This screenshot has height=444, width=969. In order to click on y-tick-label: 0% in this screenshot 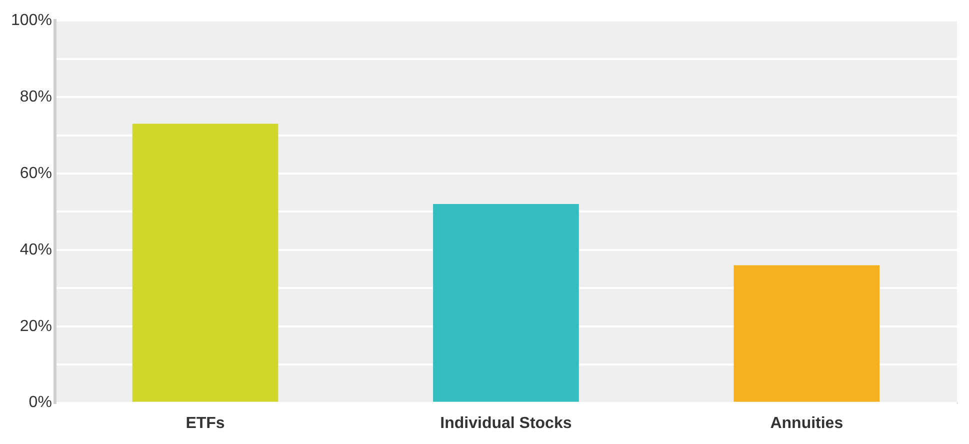, I will do `click(40, 403)`.